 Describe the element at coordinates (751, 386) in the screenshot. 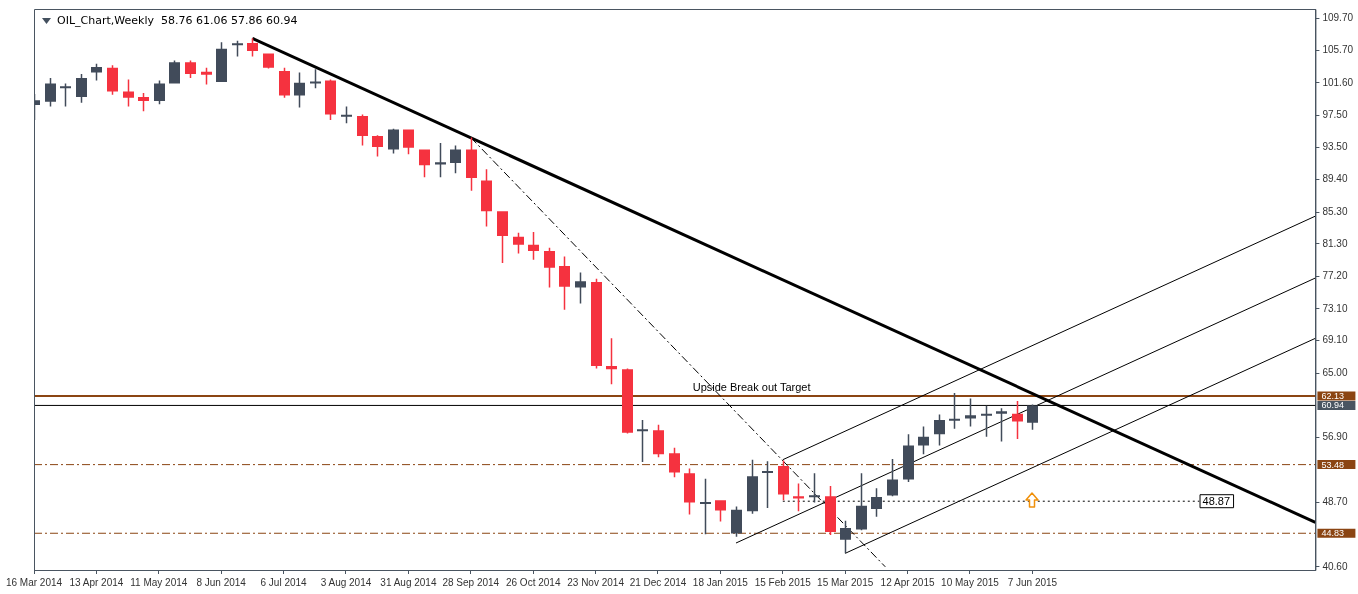

I see `annotation: Upside Break out Target` at that location.